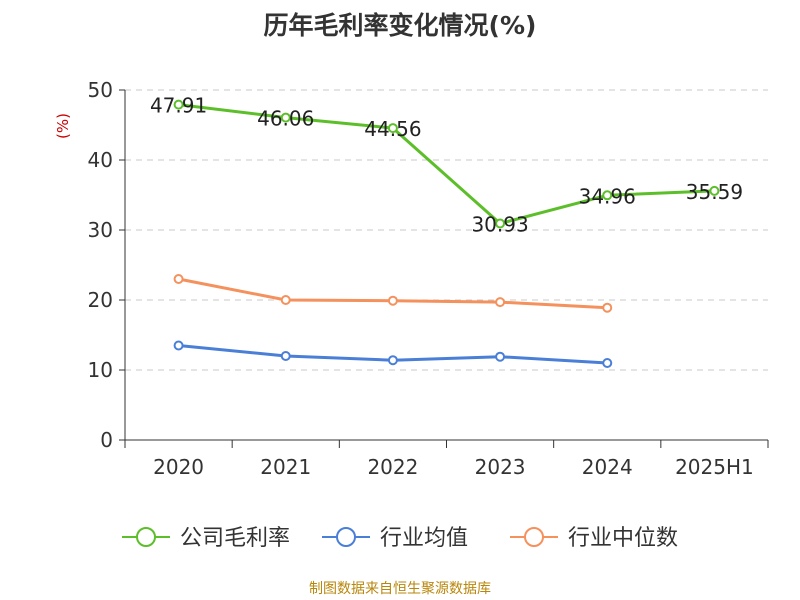 This screenshot has height=600, width=800. I want to click on y-tick-label: 20, so click(100, 300).